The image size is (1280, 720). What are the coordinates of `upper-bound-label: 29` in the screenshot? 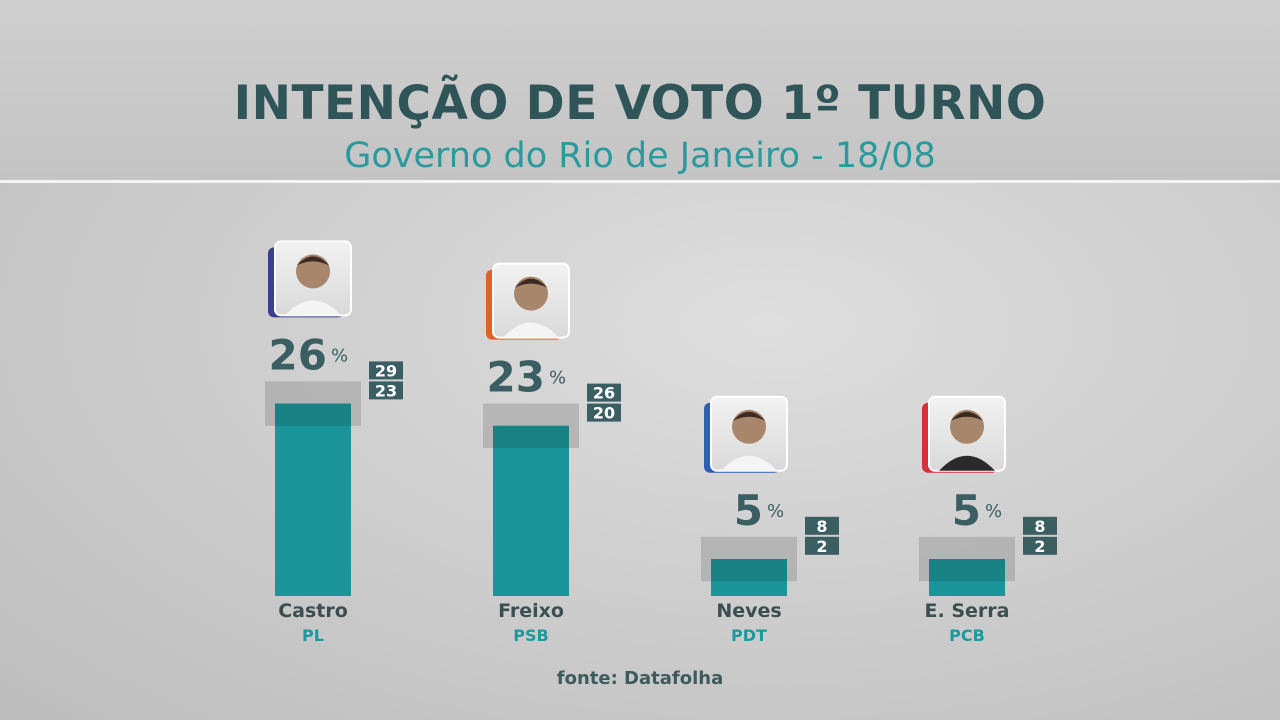 It's located at (386, 370).